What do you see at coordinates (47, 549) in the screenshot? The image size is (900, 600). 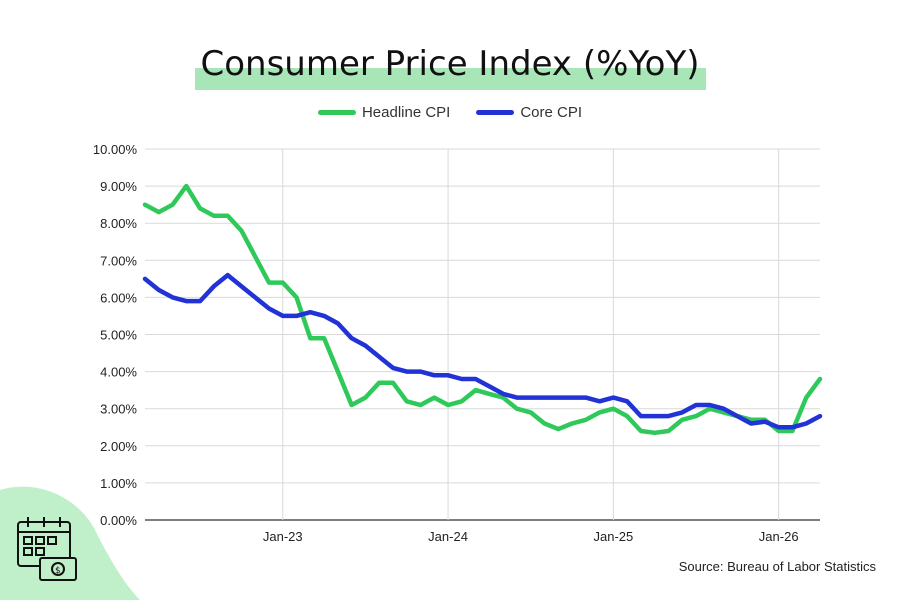 I see `calendar-money-icon: $` at bounding box center [47, 549].